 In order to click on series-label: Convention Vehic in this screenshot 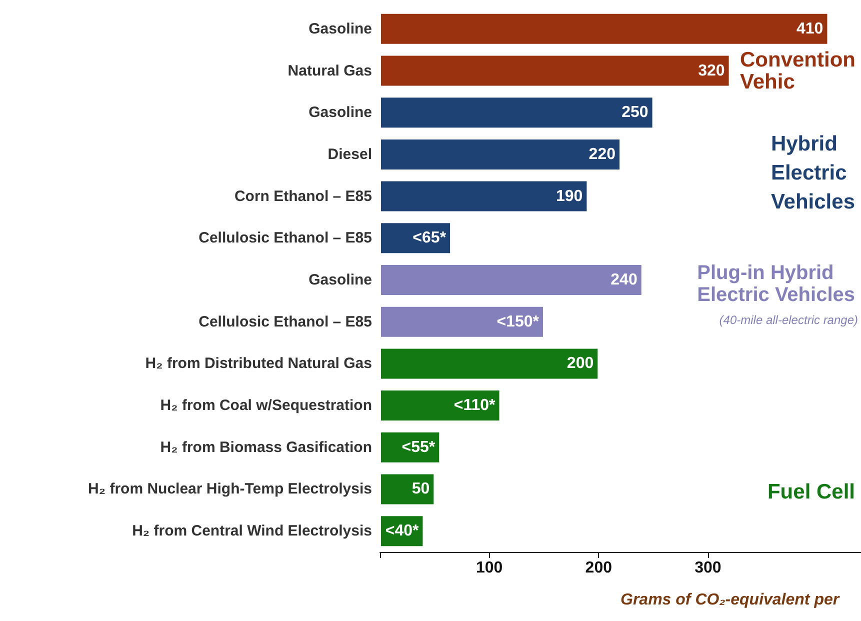, I will do `click(798, 71)`.